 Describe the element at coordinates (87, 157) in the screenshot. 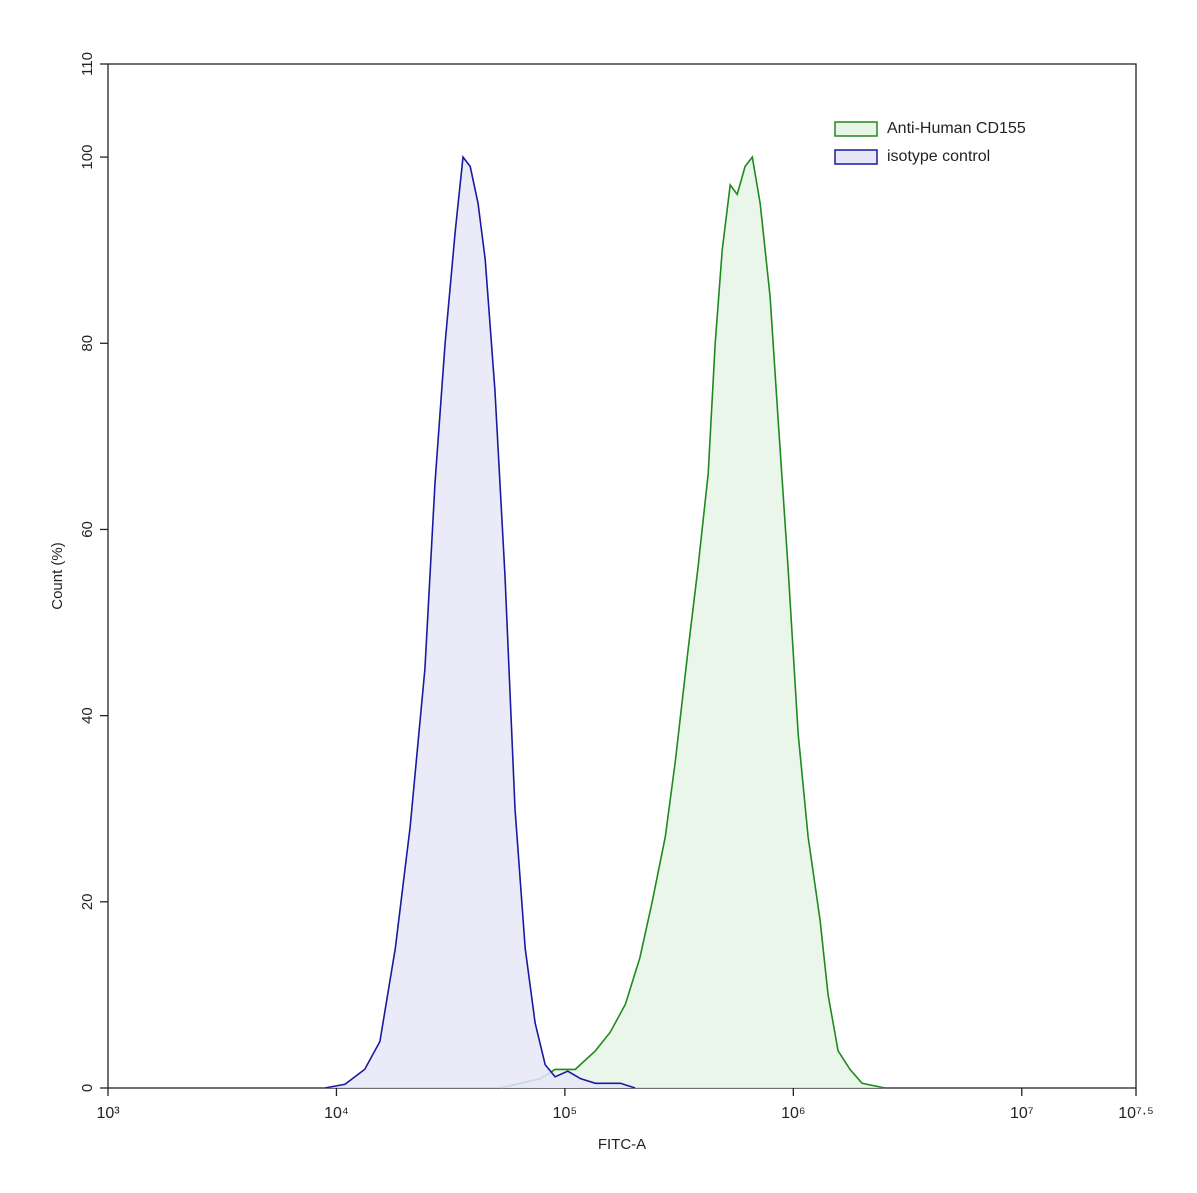

I see `y-tick-label: 100` at that location.